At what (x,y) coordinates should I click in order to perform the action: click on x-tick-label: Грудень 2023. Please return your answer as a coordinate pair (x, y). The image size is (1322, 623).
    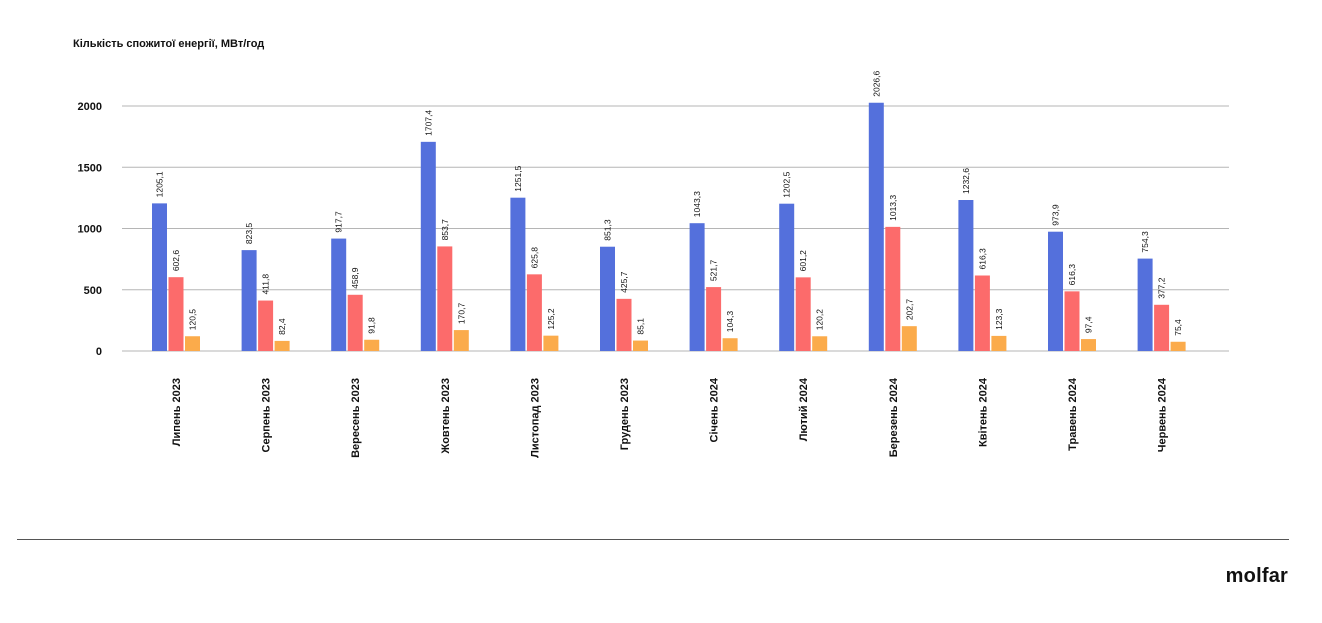
    Looking at the image, I should click on (625, 414).